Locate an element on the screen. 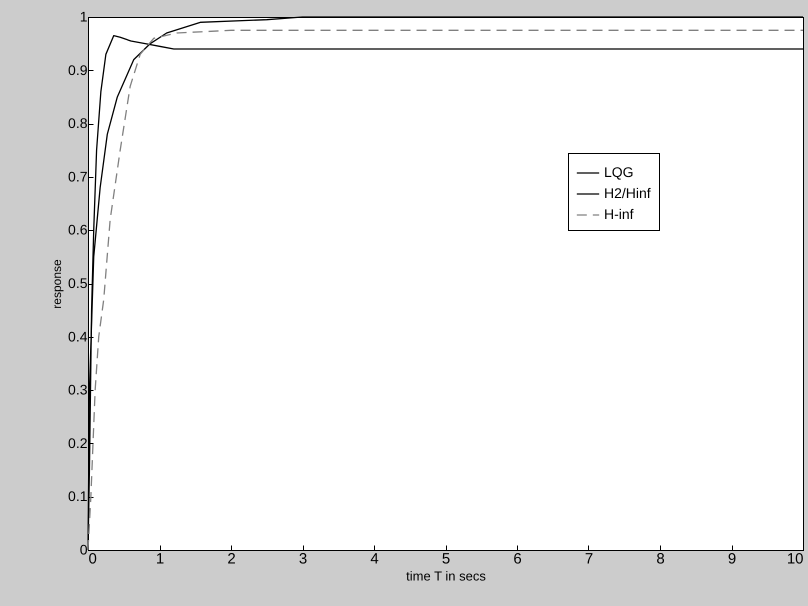 The height and width of the screenshot is (606, 808). legend-label: H-inf is located at coordinates (619, 214).